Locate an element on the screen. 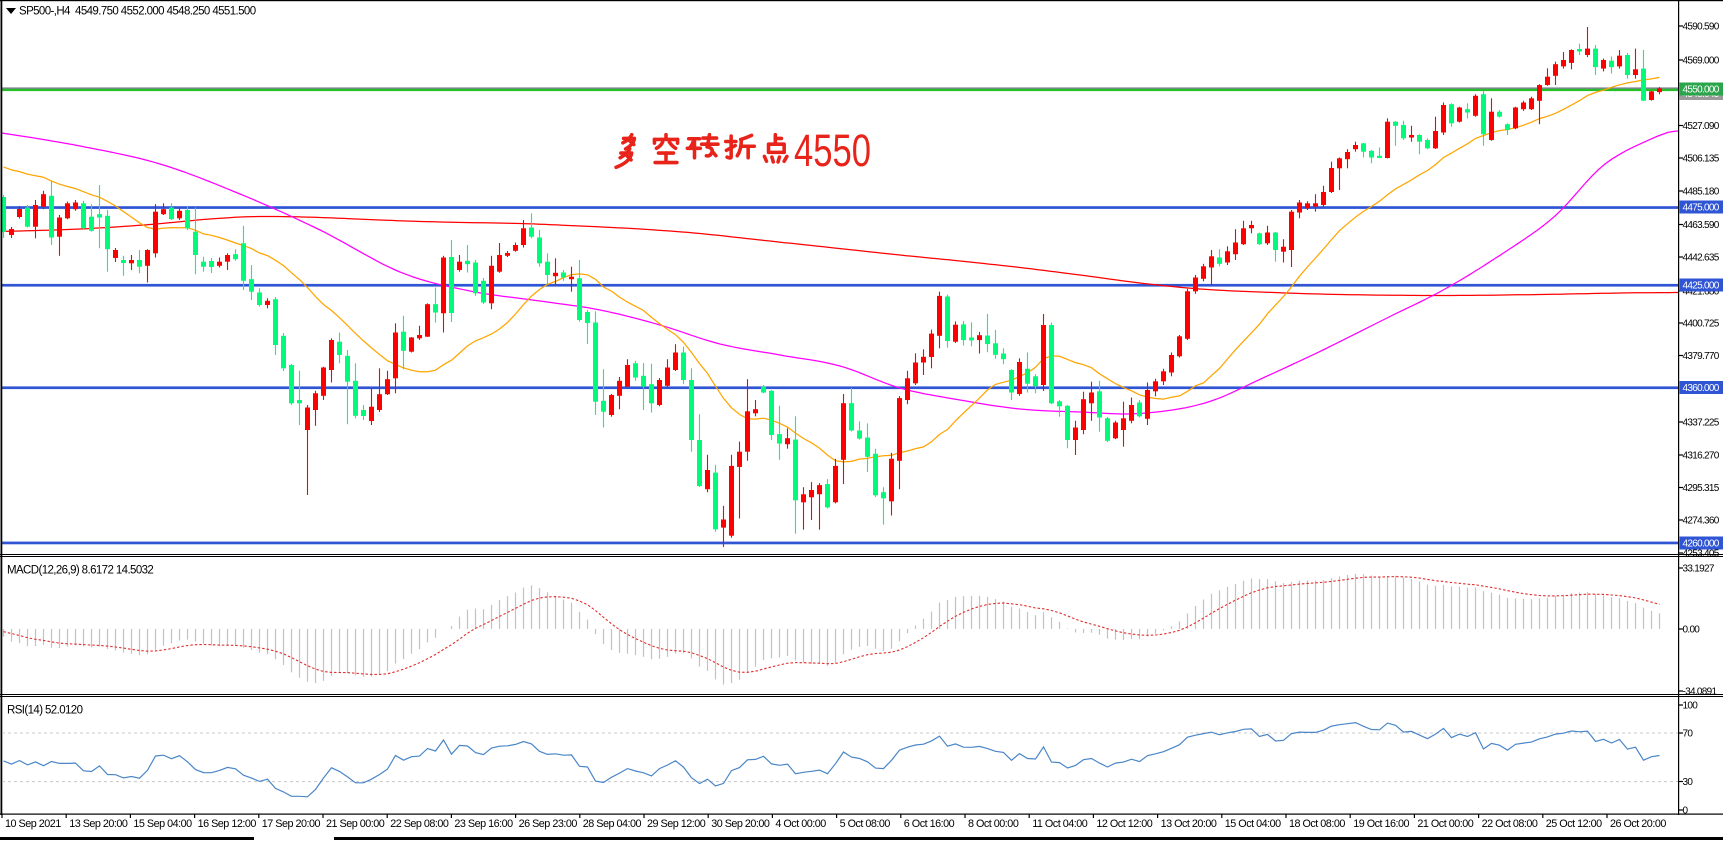 The image size is (1723, 845). svg-text: RSI(14) 52.0120 is located at coordinates (45, 711).